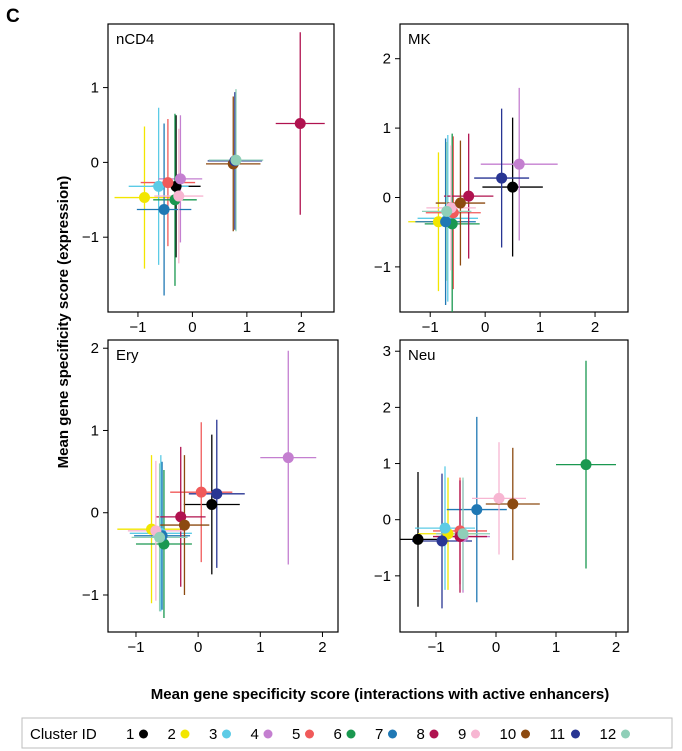 The image size is (682, 751). What do you see at coordinates (255, 734) in the screenshot?
I see `legend-label-4: 4` at bounding box center [255, 734].